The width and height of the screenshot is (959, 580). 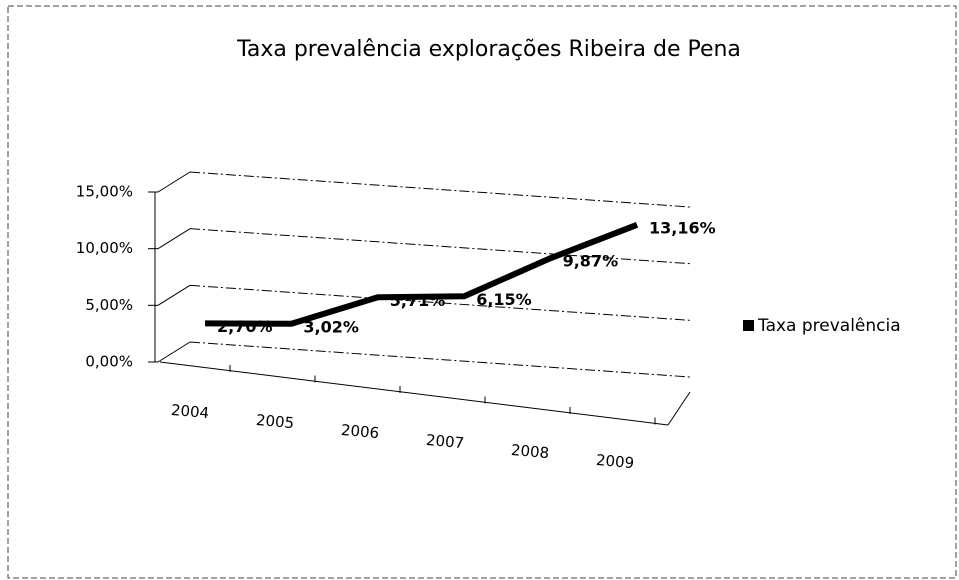 I want to click on y-tick-label: 0,00%, so click(x=109, y=362).